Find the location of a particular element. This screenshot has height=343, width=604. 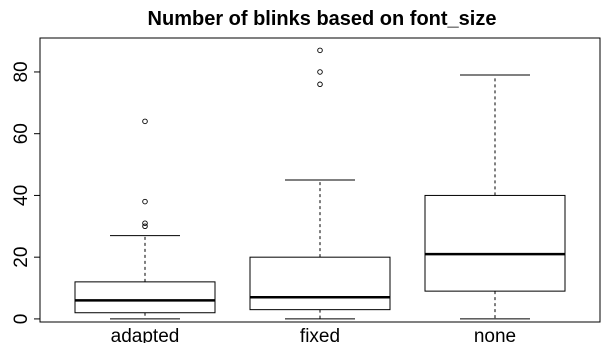

x-tick-label: none is located at coordinates (495, 334).